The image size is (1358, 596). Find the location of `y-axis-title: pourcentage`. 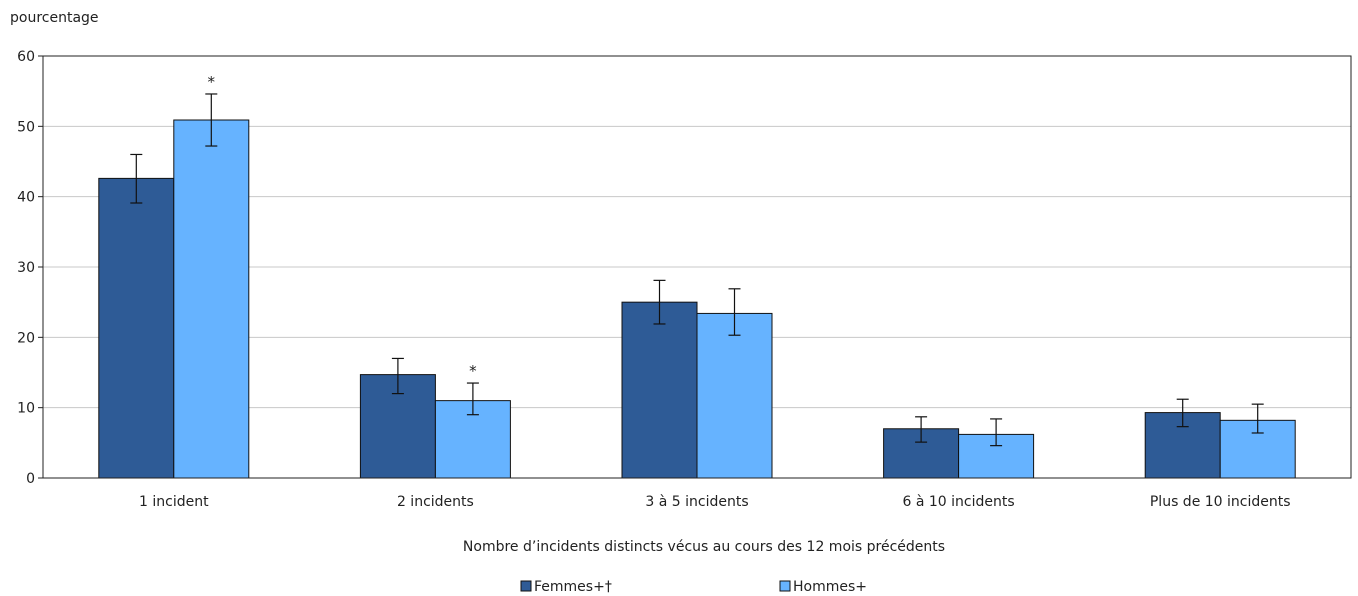

y-axis-title: pourcentage is located at coordinates (54, 18).